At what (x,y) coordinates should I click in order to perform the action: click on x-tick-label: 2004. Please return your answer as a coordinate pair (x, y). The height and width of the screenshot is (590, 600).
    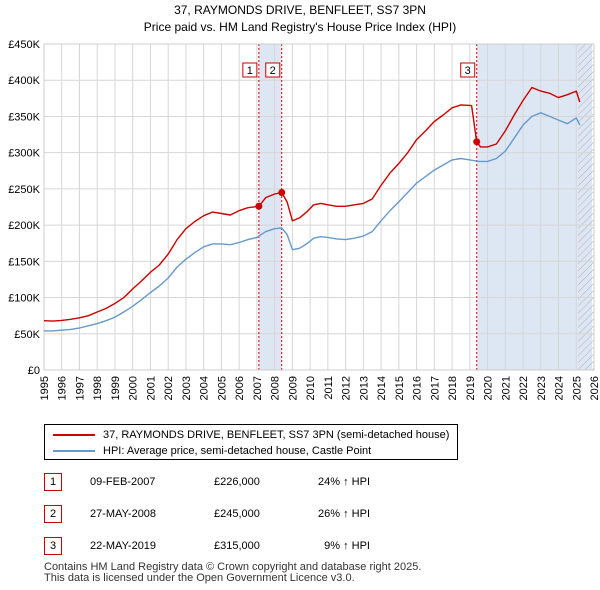
    Looking at the image, I should click on (205, 388).